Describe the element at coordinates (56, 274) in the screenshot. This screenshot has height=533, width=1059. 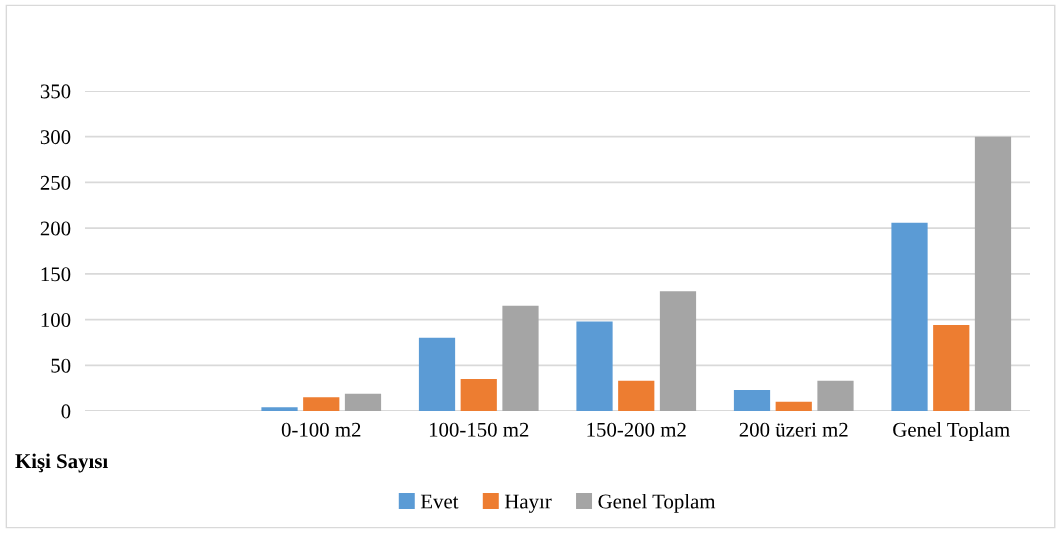
I see `y-tick-label: 150` at that location.